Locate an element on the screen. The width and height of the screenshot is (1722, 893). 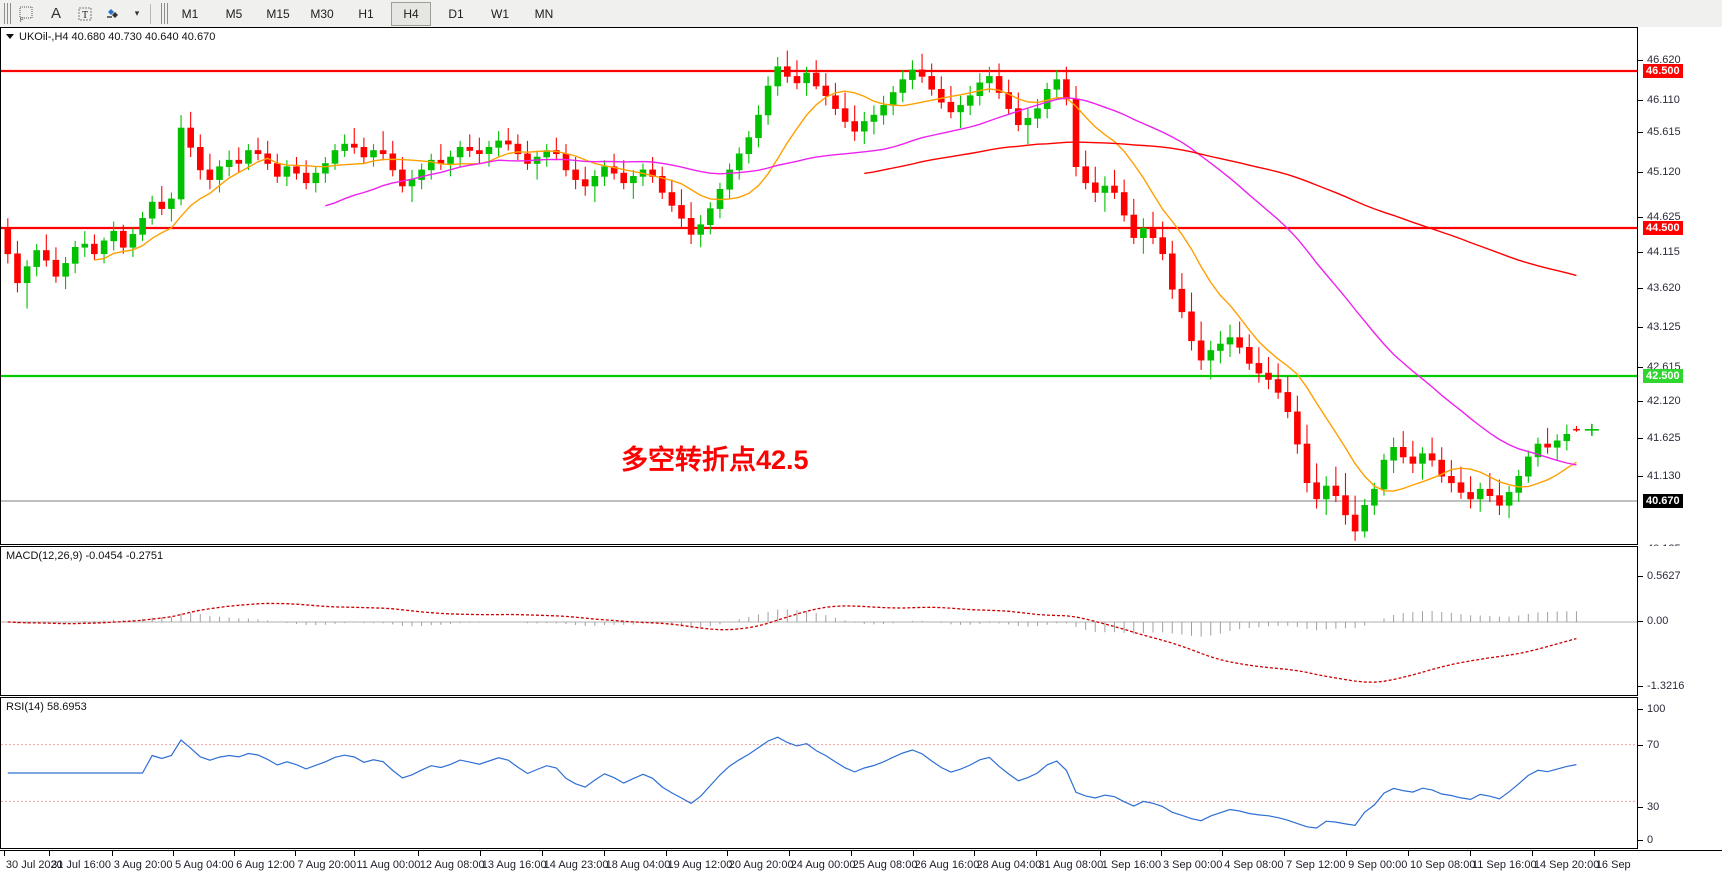
price-scale-label: 41.625 is located at coordinates (1664, 438).